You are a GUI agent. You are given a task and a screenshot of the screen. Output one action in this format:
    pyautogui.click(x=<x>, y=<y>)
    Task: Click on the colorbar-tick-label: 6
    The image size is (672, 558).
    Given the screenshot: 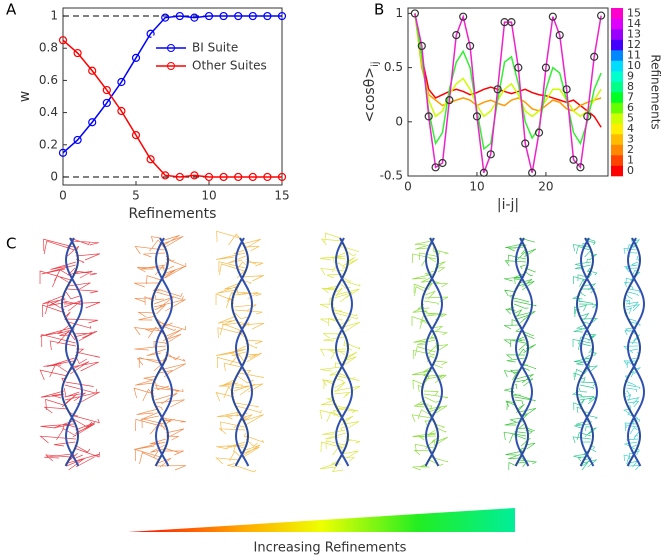 What is the action you would take?
    pyautogui.click(x=630, y=107)
    